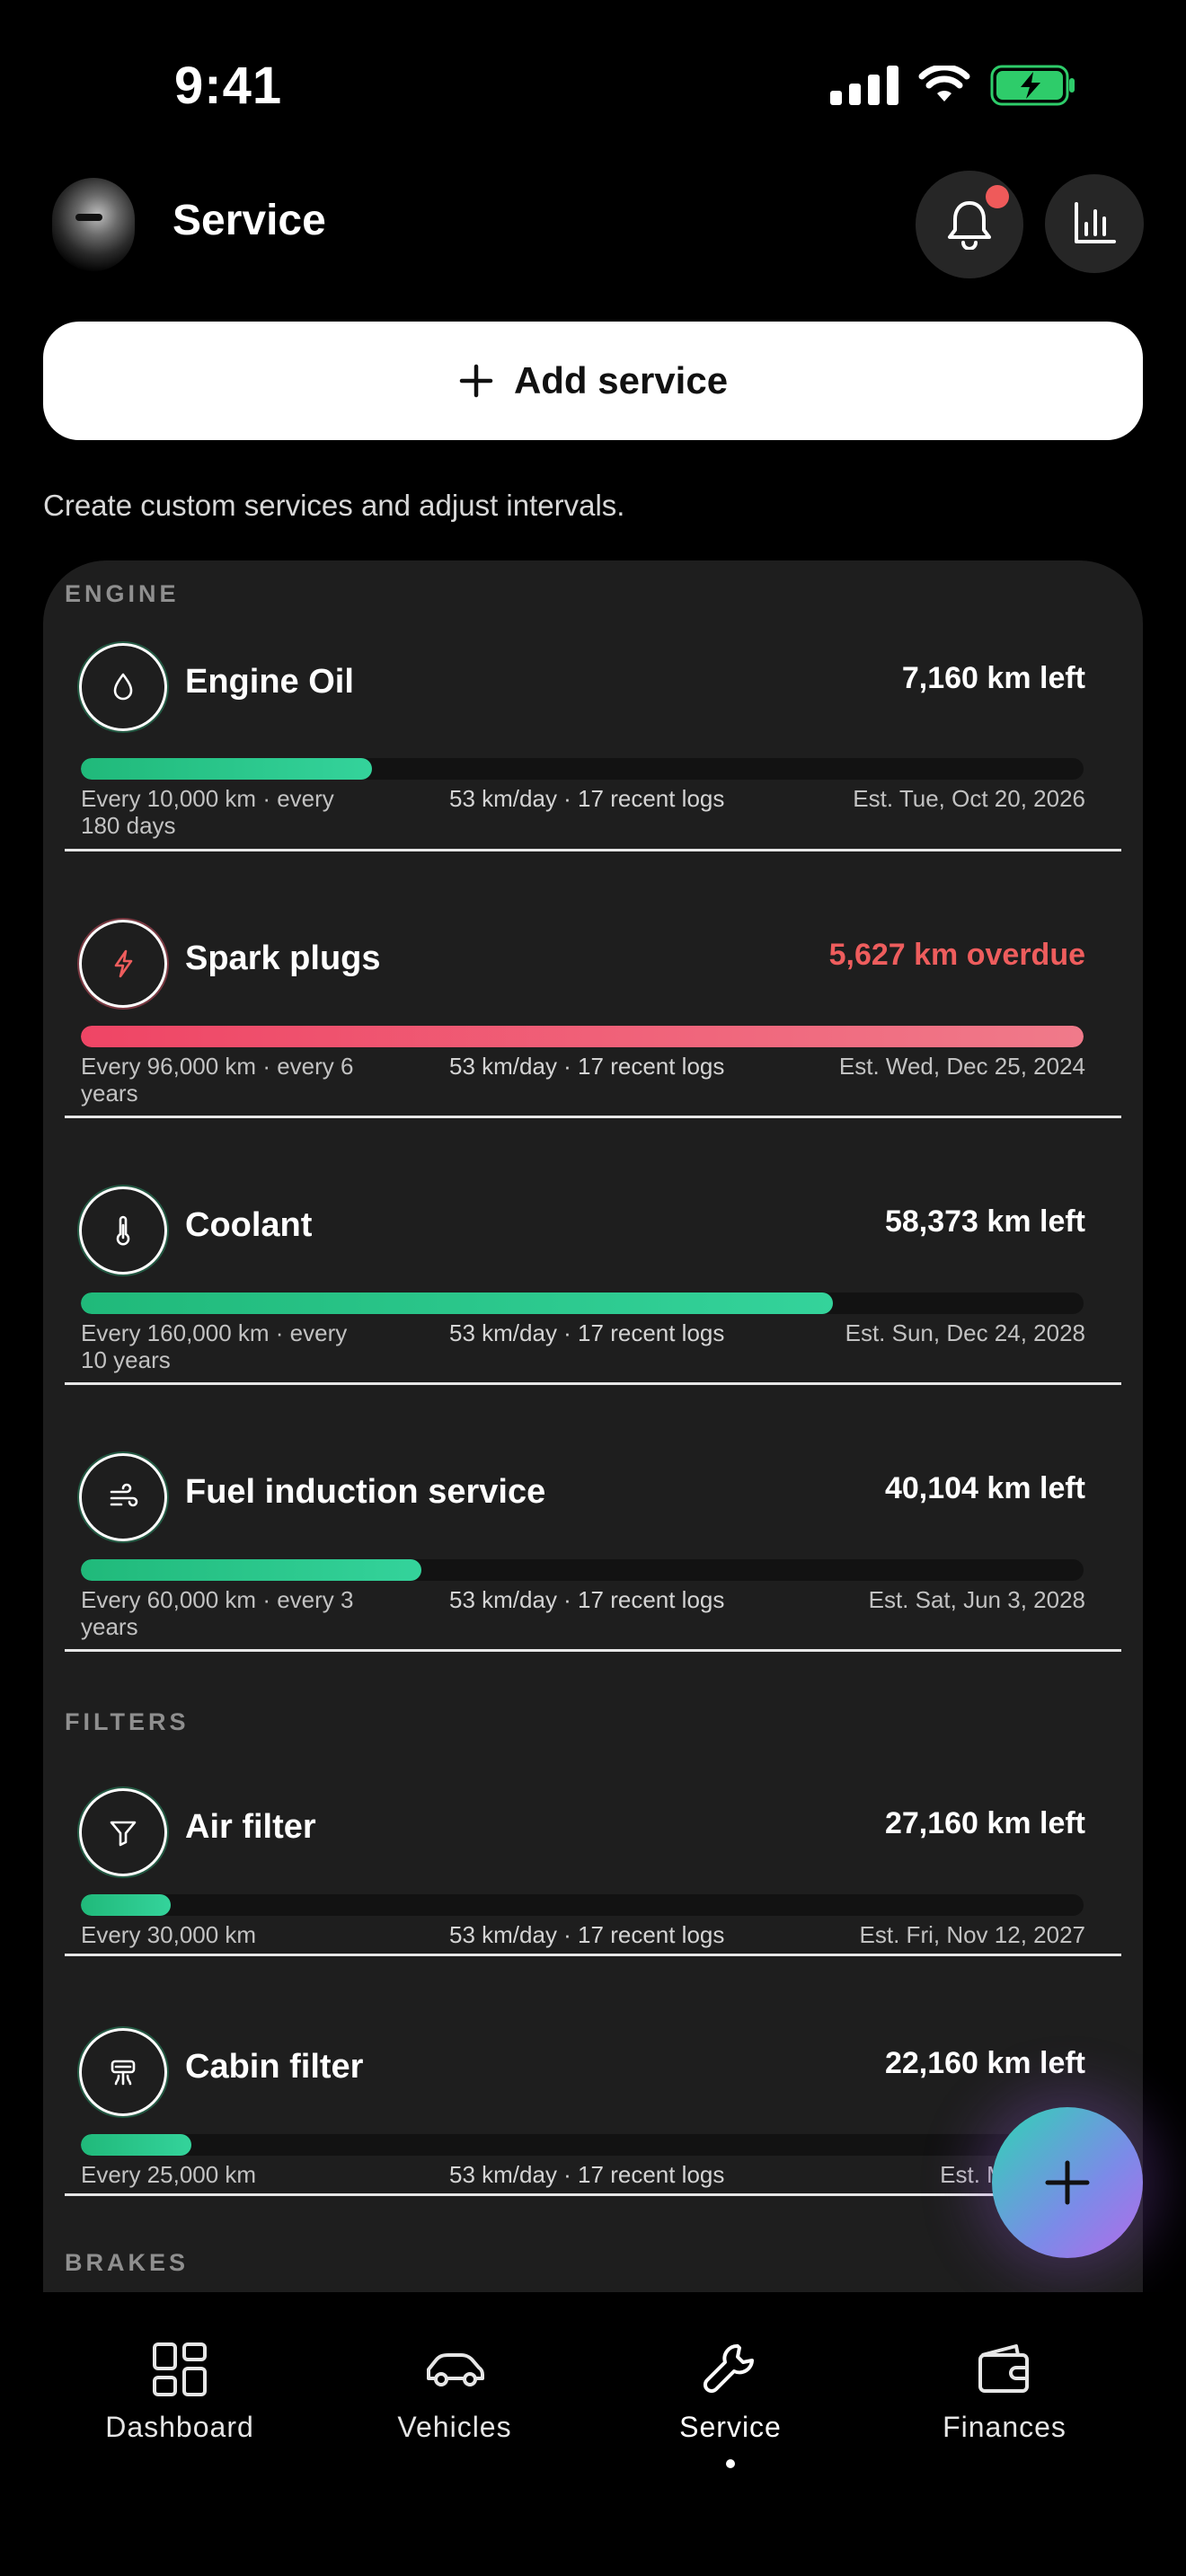 This screenshot has height=2576, width=1186. Describe the element at coordinates (217, 1080) in the screenshot. I see `service-interval: Every 96,000 km · every 6 years` at that location.